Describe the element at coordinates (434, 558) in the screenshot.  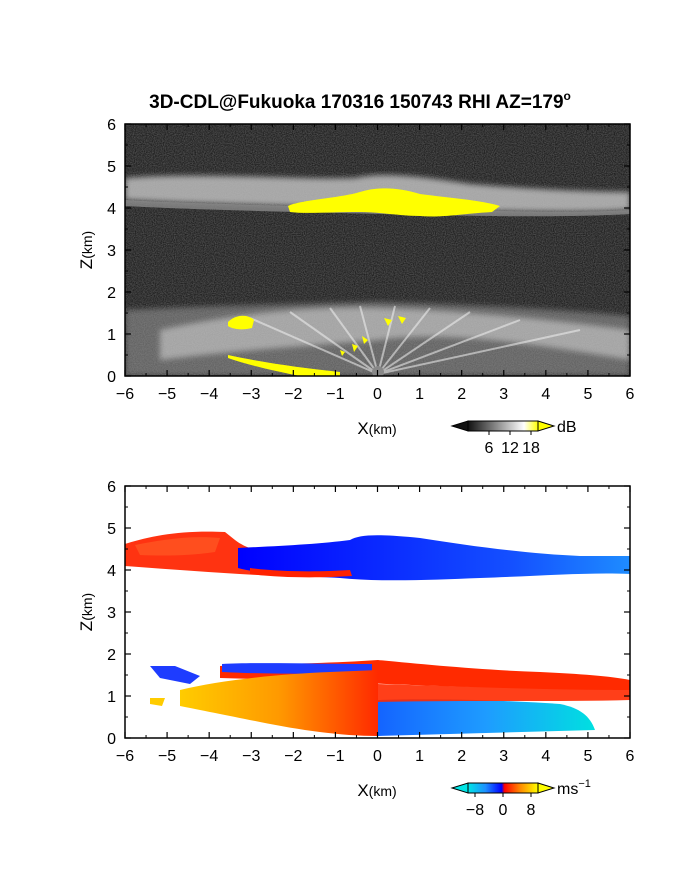
I see `upper-layer-approaching` at that location.